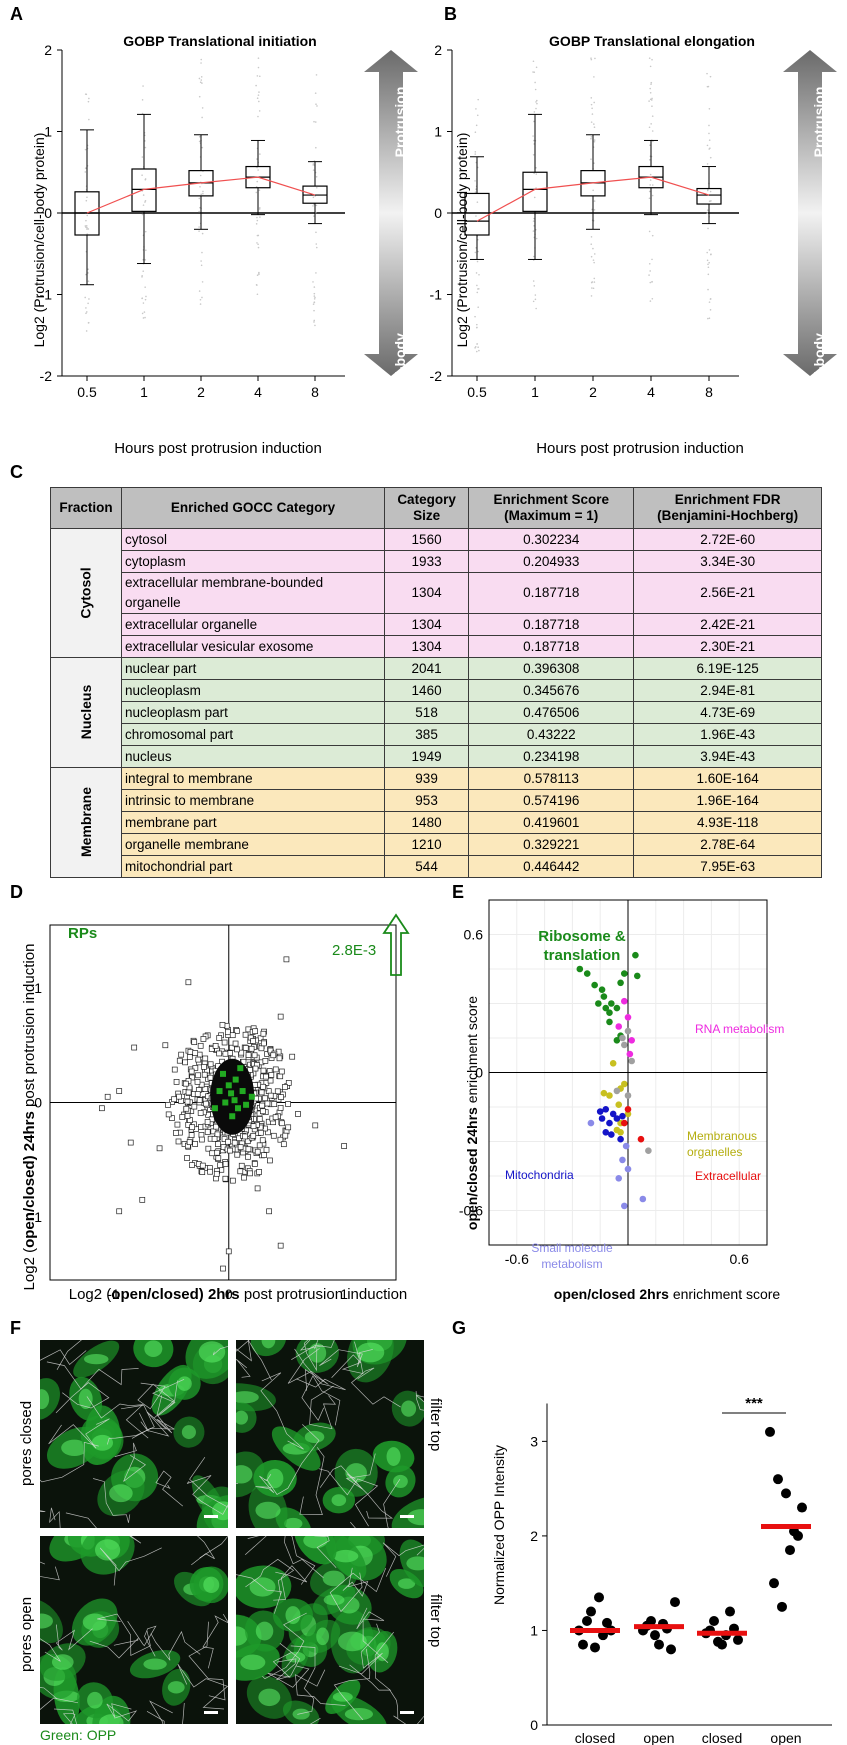  What do you see at coordinates (436, 756) in the screenshot?
I see `table-row: nucleus 1949 0.234198 3.94E-43` at bounding box center [436, 756].